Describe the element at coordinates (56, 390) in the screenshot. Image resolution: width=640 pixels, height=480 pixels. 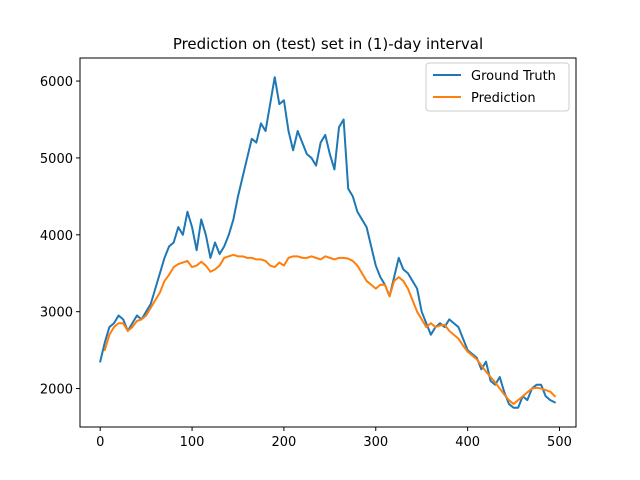
I see `y-tick-label: 2000` at that location.